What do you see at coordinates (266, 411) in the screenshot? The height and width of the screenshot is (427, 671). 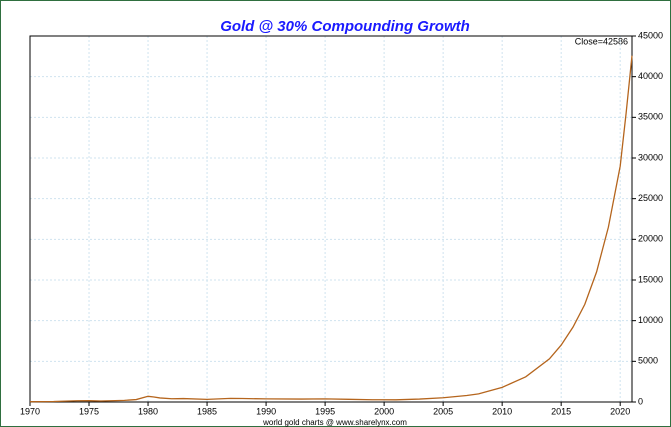 I see `x-tick-label: 1990` at bounding box center [266, 411].